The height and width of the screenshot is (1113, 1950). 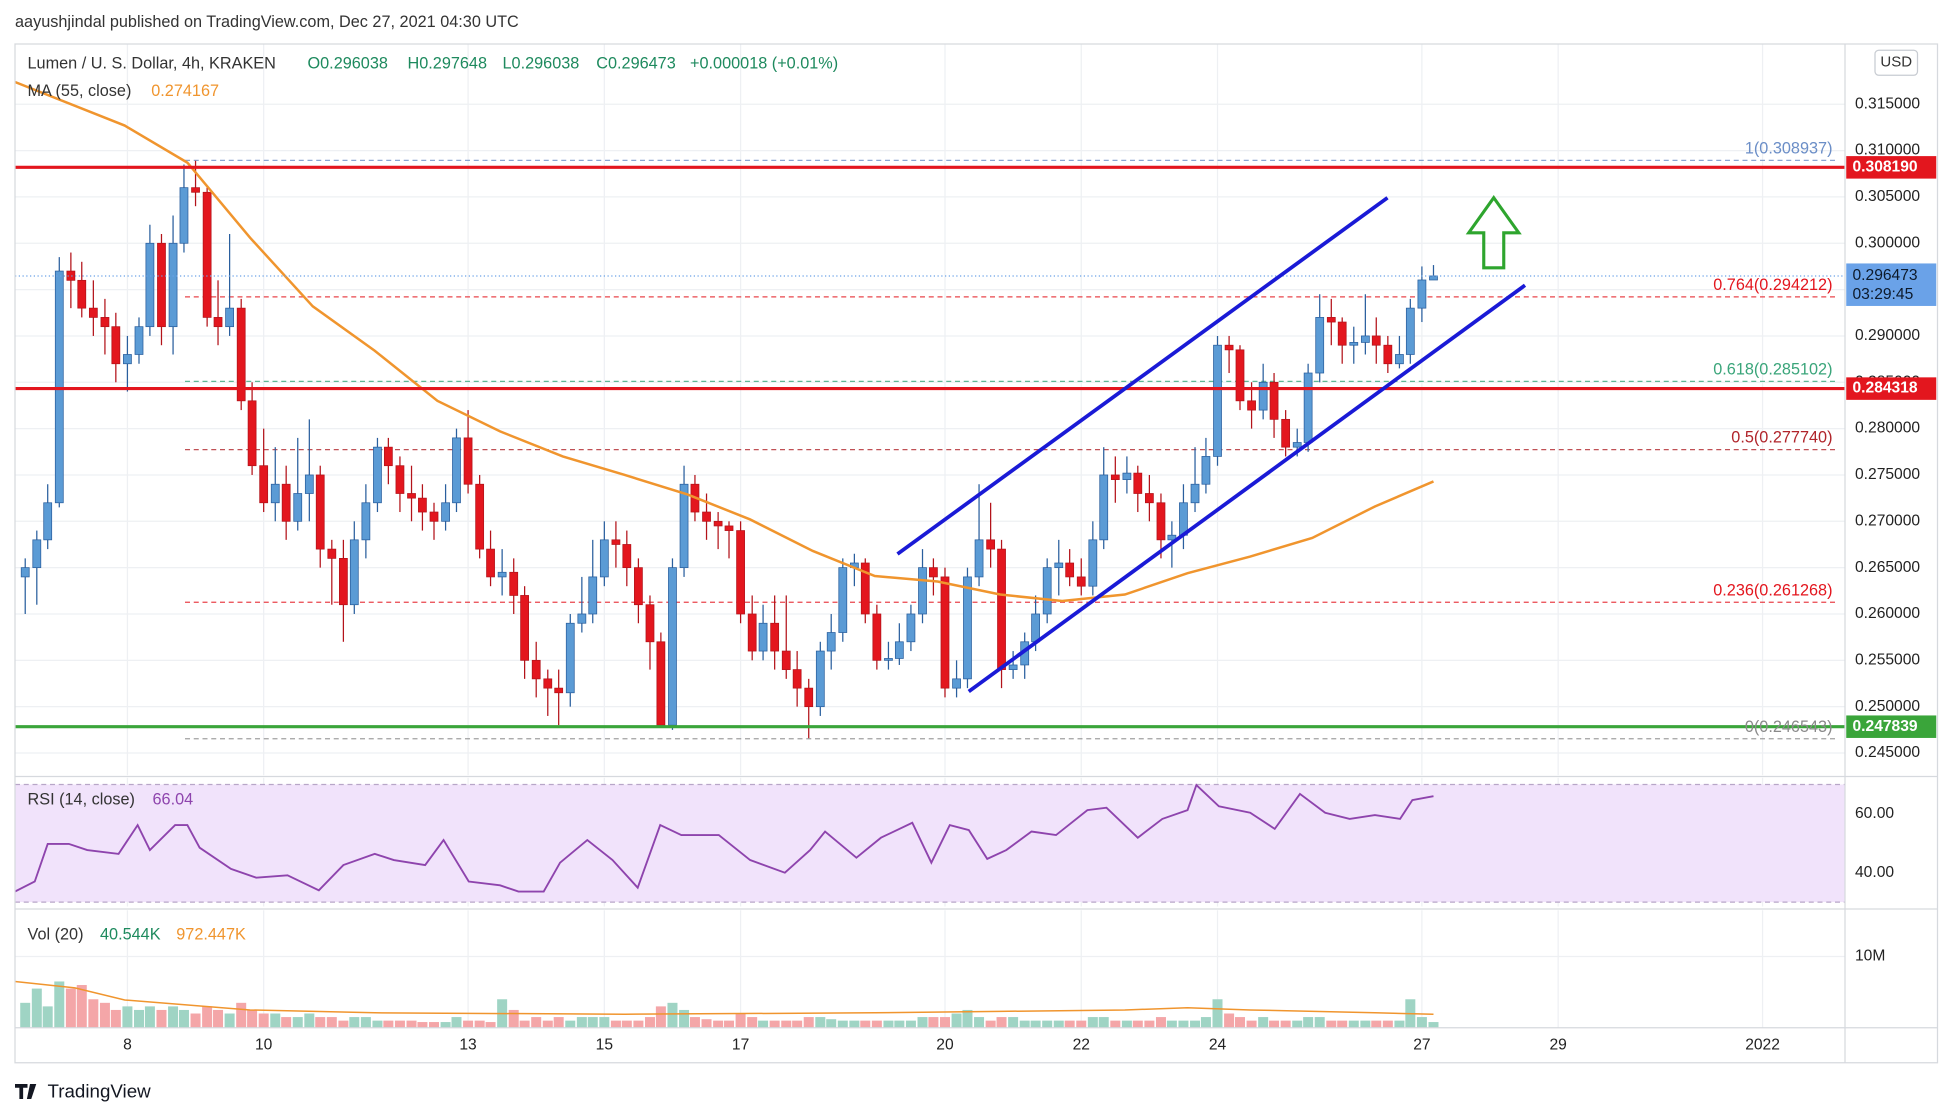 I want to click on y-tick-label: 0.305000, so click(x=1887, y=196).